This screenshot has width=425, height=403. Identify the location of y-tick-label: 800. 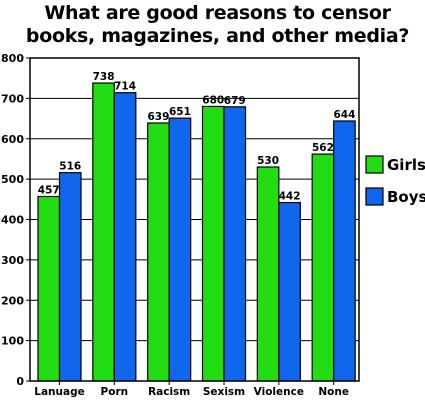
(12, 58).